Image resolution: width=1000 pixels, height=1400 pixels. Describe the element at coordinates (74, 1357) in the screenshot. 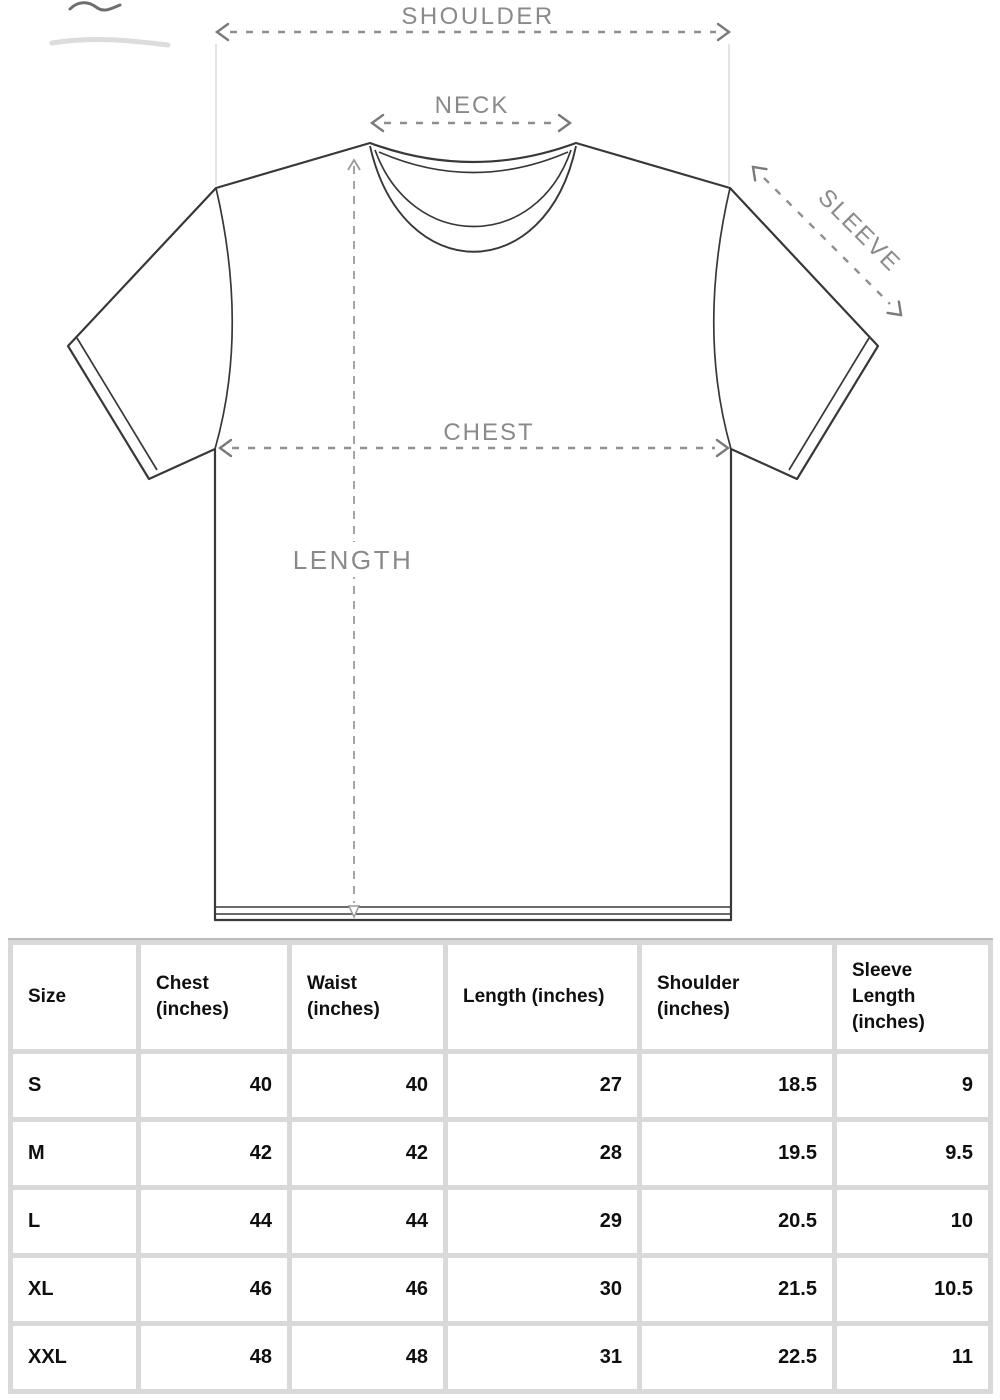

I see `size-cell: XXL` at that location.